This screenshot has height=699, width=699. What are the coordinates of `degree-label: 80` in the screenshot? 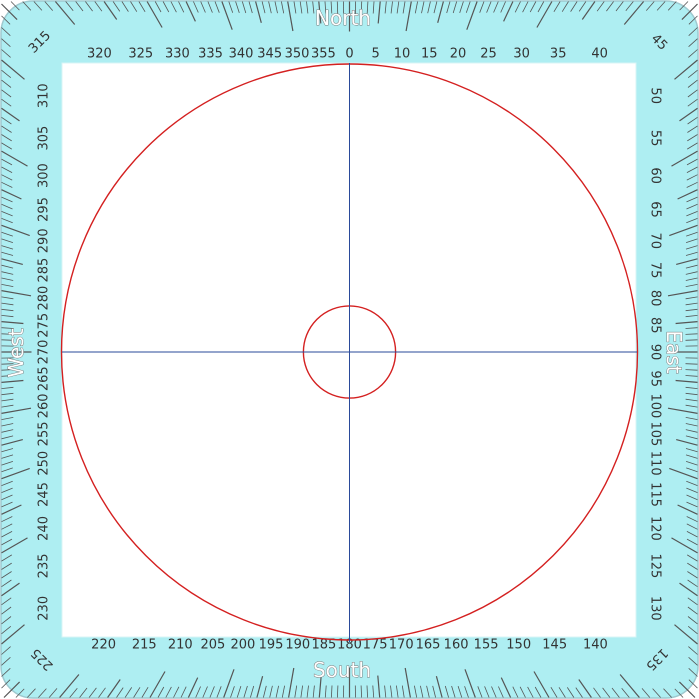 It's located at (655, 298).